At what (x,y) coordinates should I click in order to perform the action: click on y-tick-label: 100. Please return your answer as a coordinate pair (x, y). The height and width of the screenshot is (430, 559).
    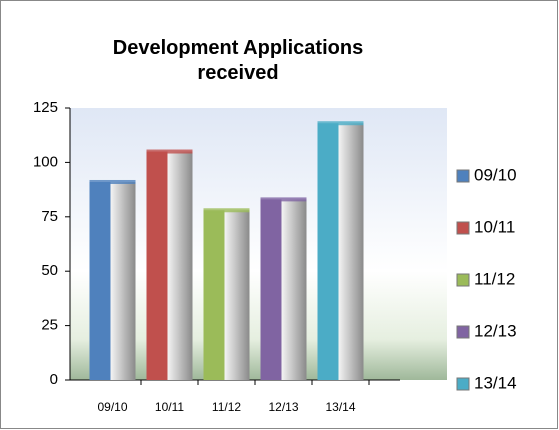
    Looking at the image, I should click on (45, 161).